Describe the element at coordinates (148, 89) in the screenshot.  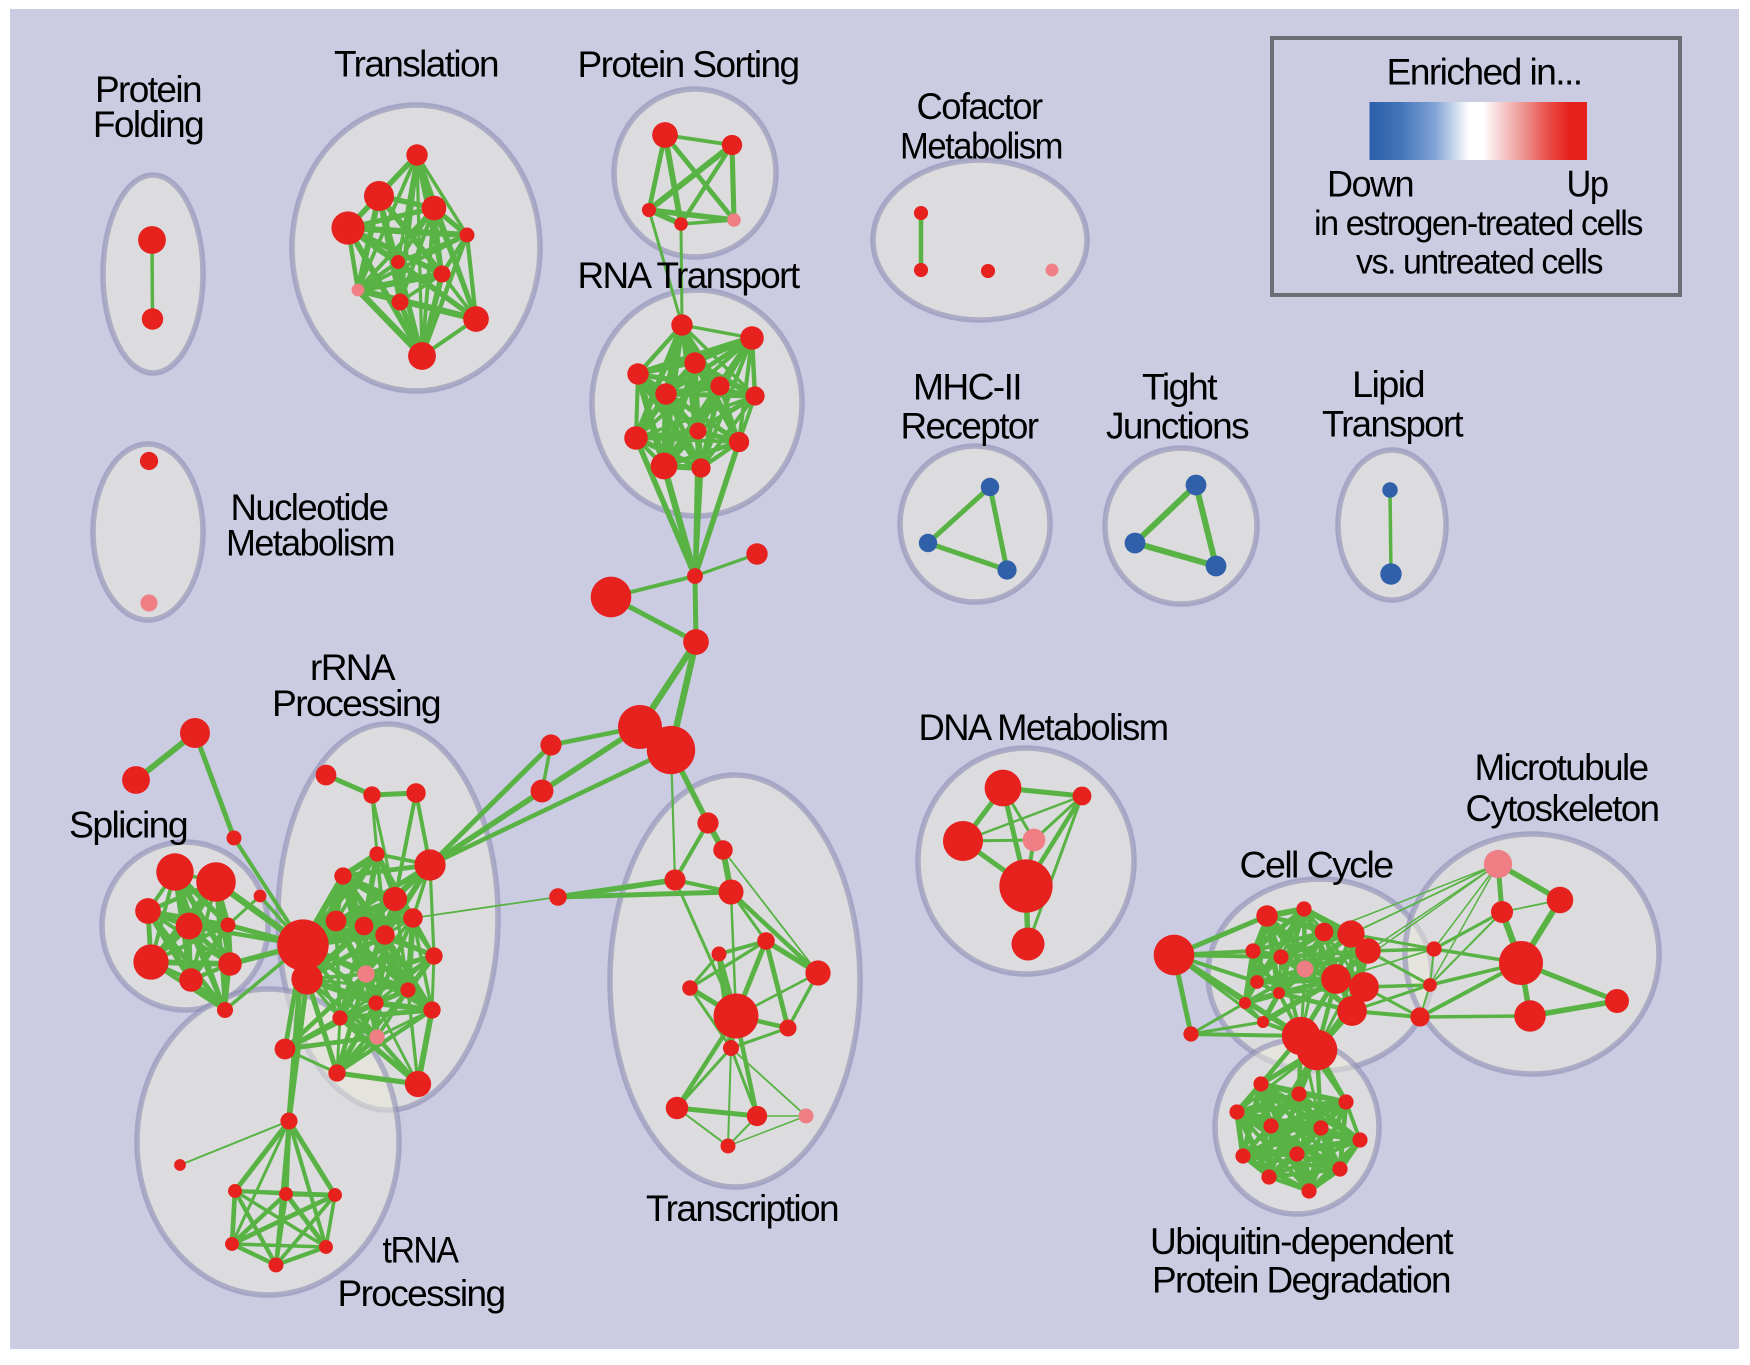
I see `svg-text: Protein` at that location.